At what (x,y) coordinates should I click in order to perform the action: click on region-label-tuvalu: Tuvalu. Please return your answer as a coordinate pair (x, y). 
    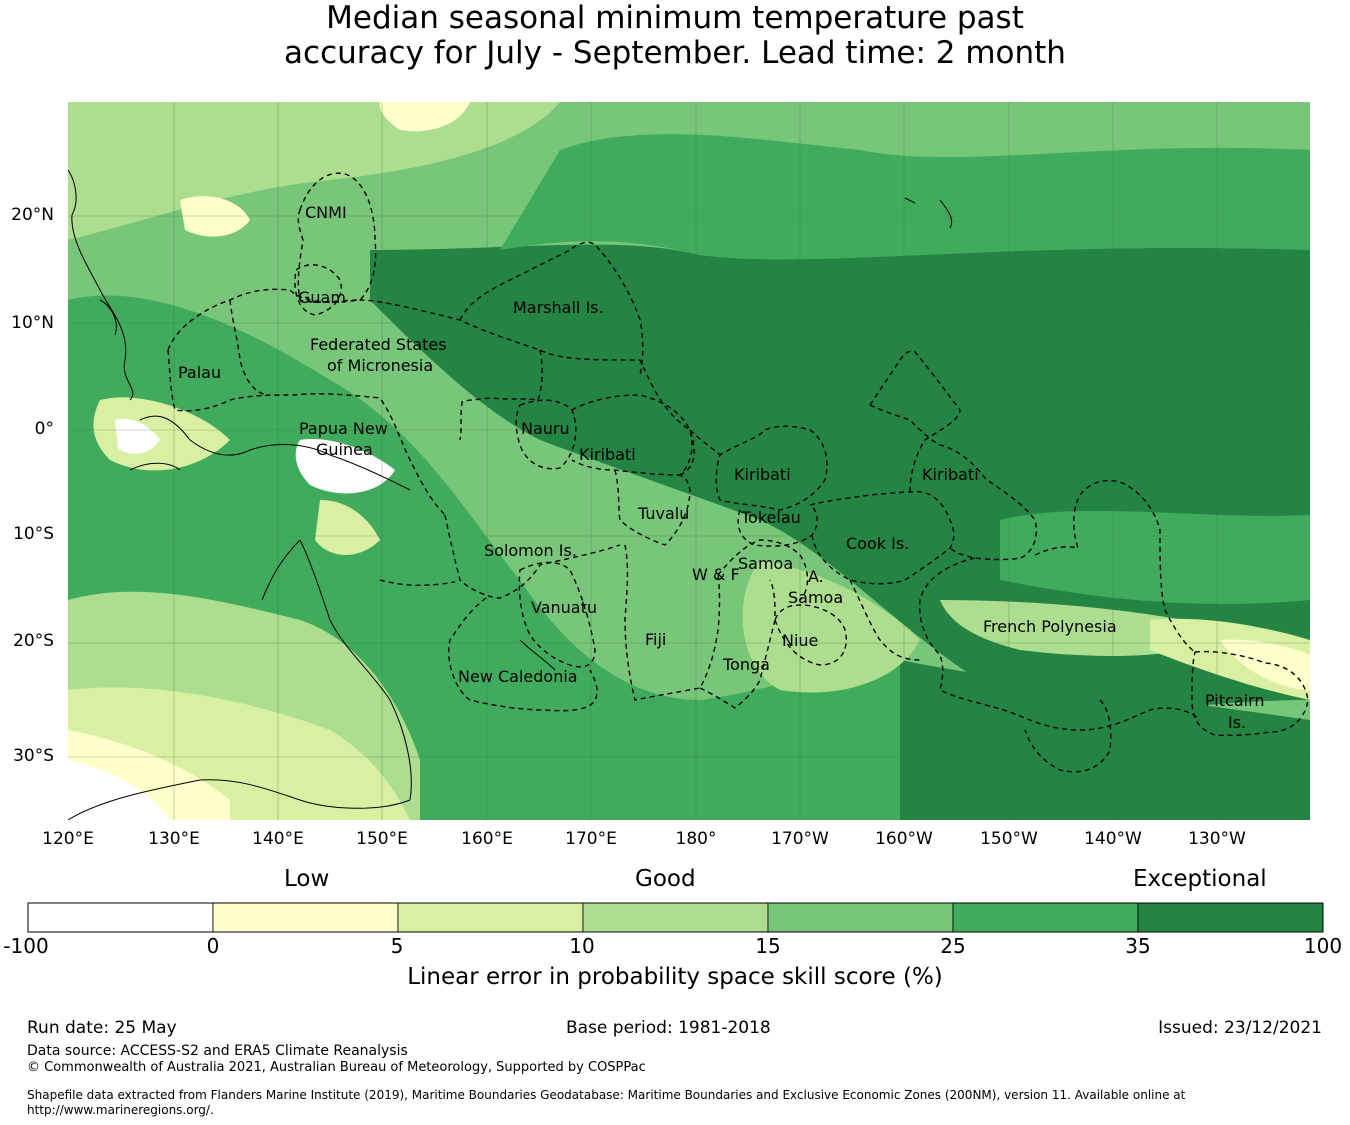
    Looking at the image, I should click on (663, 513).